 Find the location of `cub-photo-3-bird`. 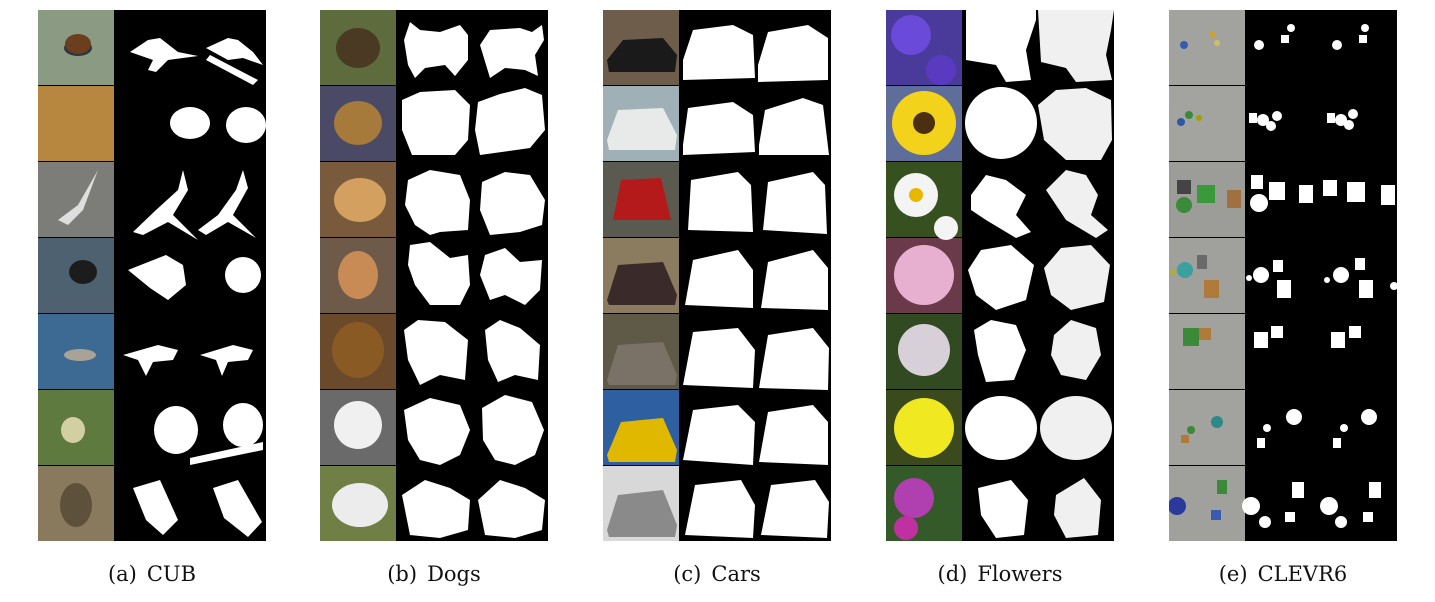

cub-photo-3-bird is located at coordinates (78, 197).